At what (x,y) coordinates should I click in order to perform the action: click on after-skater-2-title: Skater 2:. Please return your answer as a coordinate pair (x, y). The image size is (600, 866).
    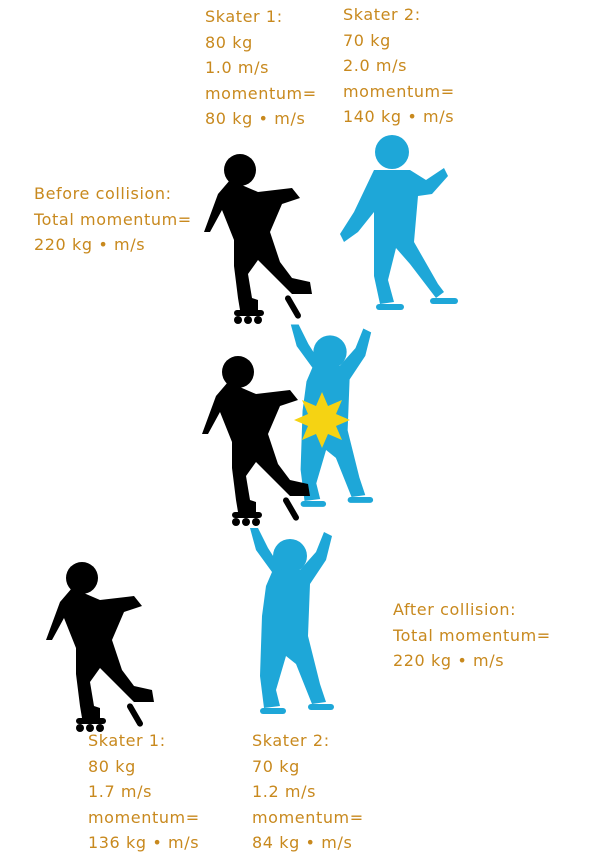
    Looking at the image, I should click on (291, 740).